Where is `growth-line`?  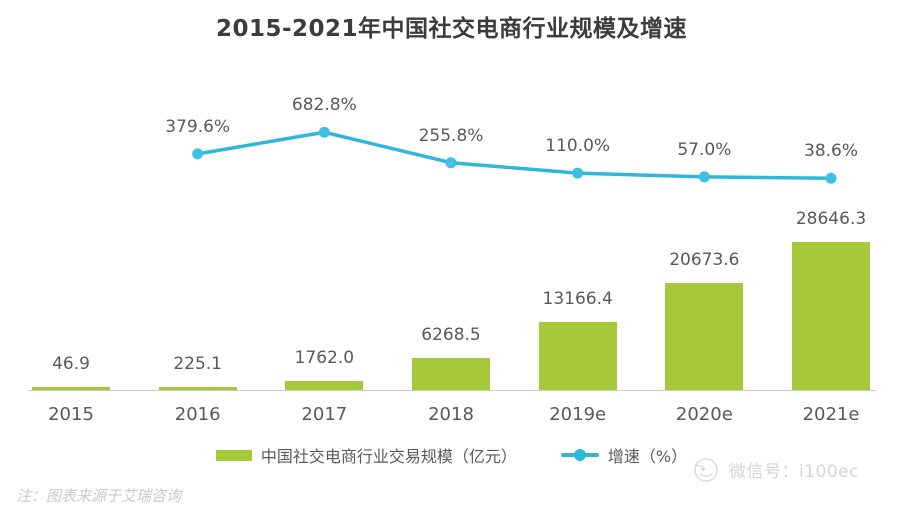
growth-line is located at coordinates (514, 155).